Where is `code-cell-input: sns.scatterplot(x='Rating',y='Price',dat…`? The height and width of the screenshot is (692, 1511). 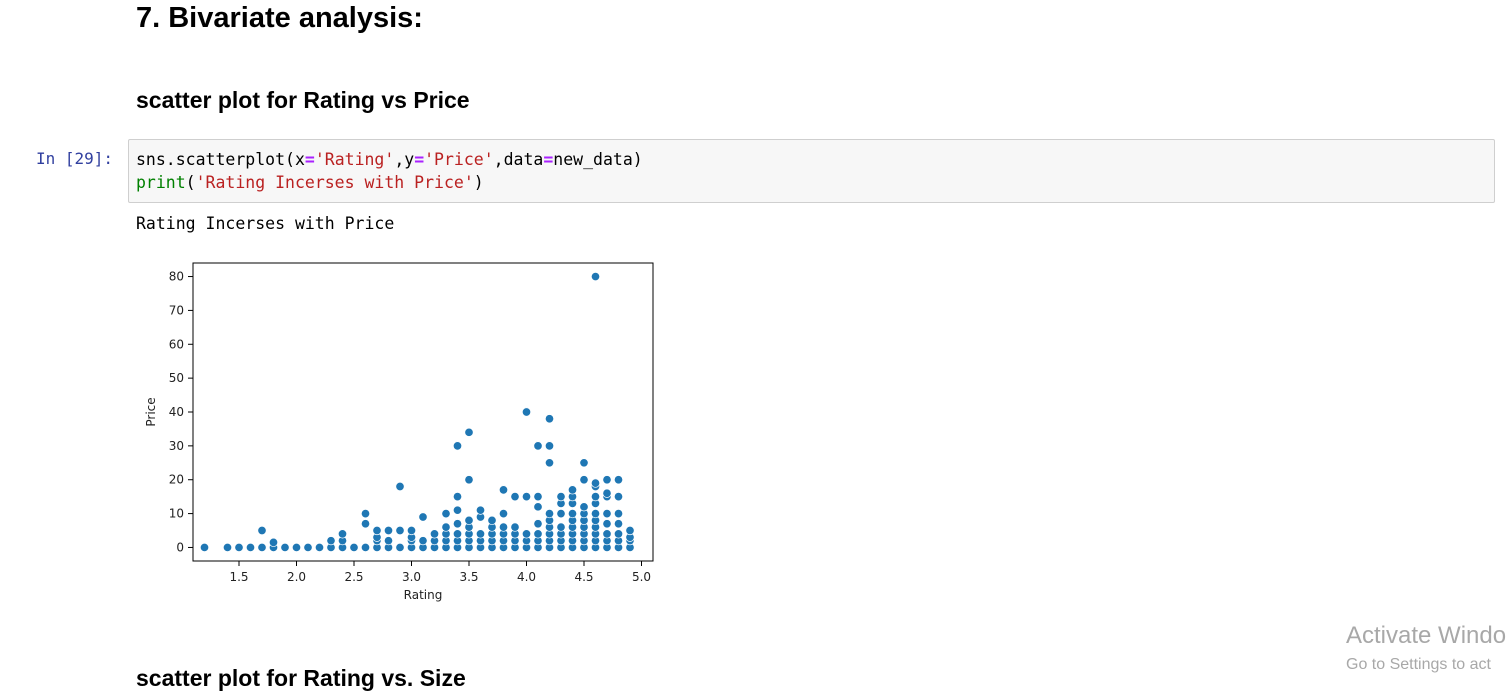 code-cell-input: sns.scatterplot(x='Rating',y='Price',dat… is located at coordinates (811, 171).